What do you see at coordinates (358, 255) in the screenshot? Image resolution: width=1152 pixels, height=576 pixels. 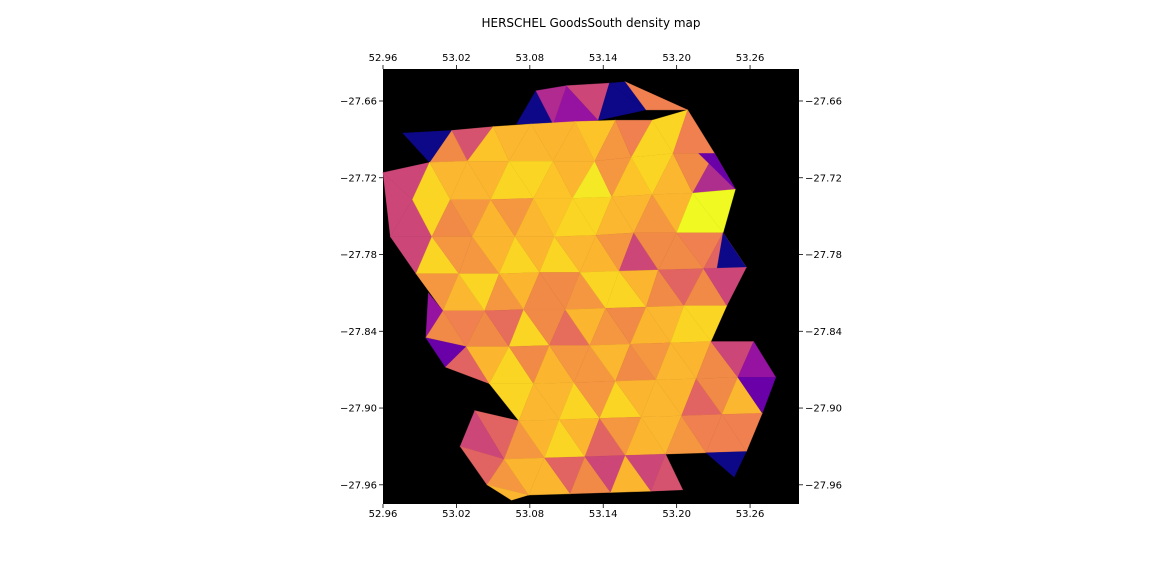 I see `y-tick-label-left-2: −27.78` at bounding box center [358, 255].